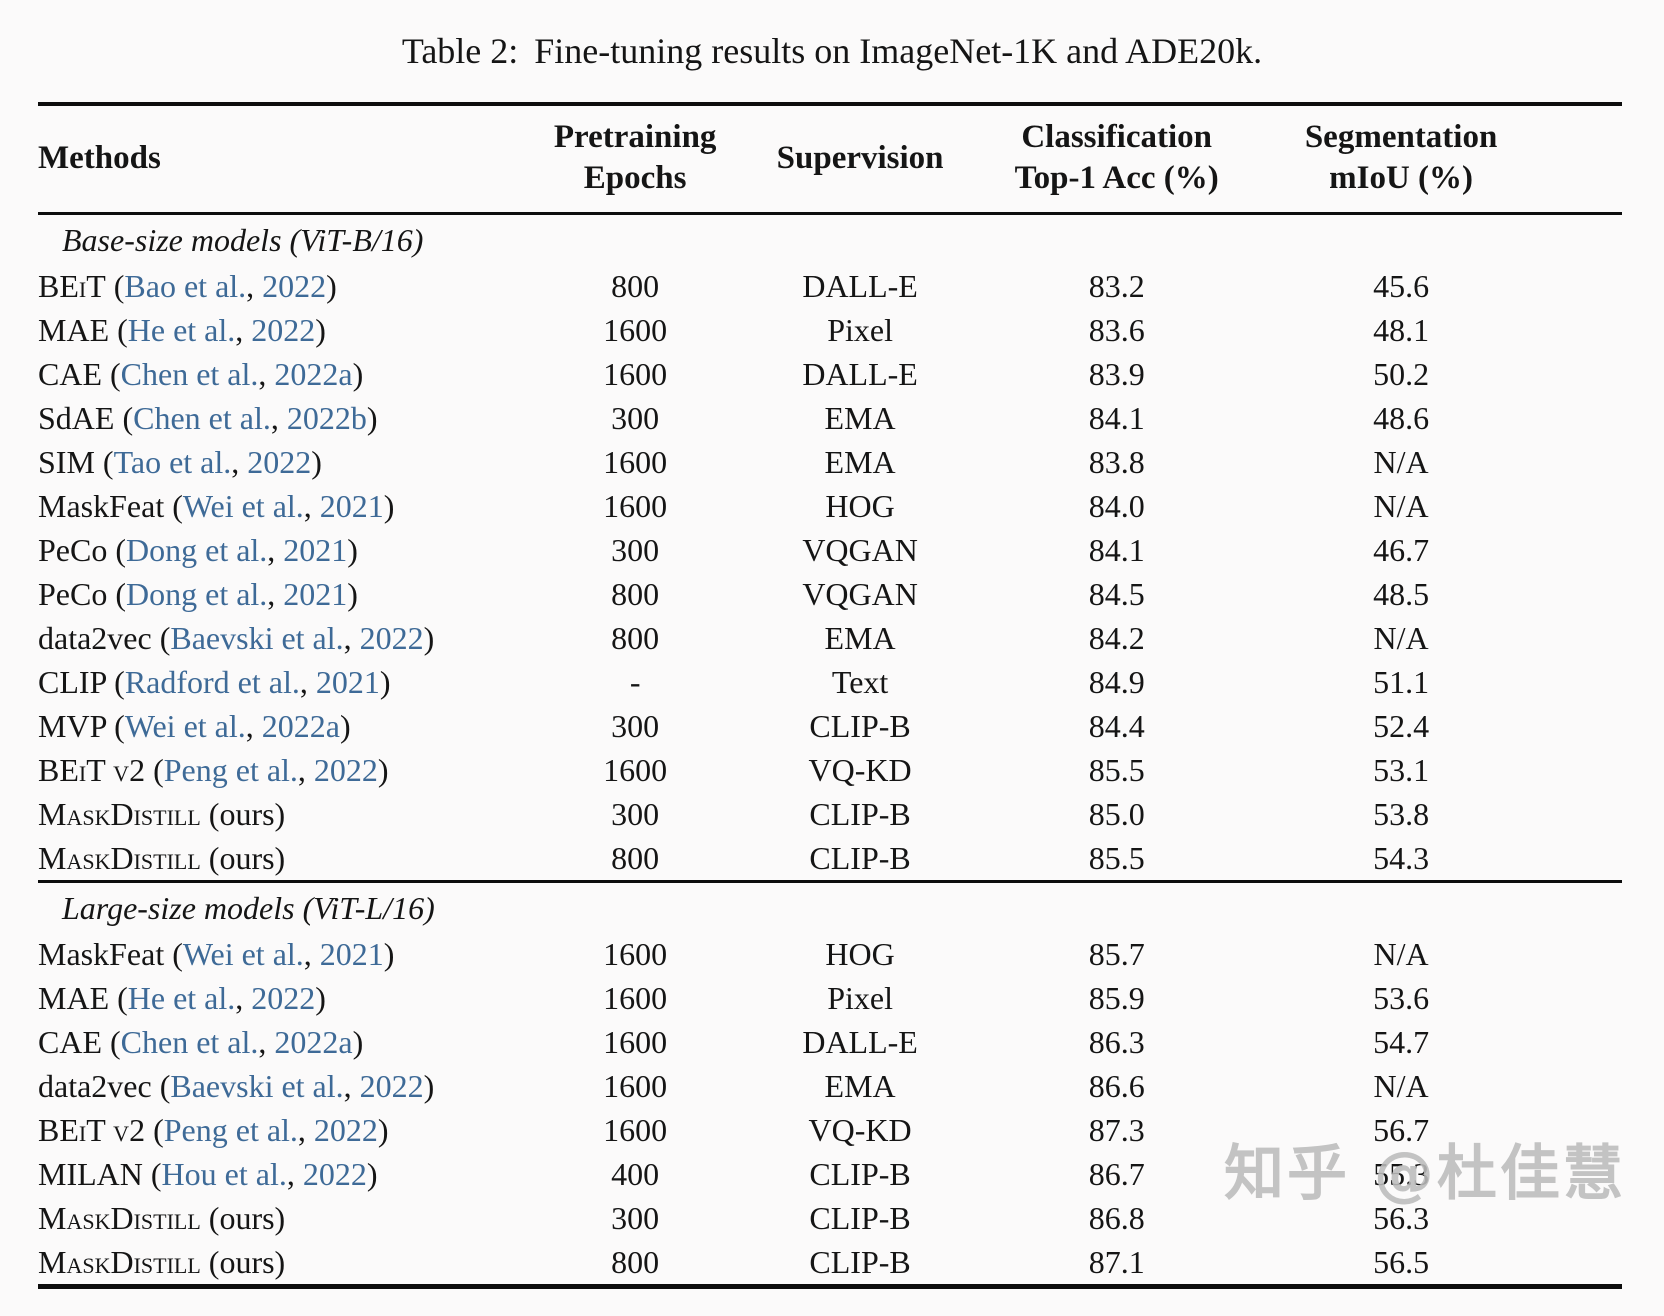 The width and height of the screenshot is (1664, 1316). I want to click on method-cell: CLIP (Radford et al., 2021), so click(214, 682).